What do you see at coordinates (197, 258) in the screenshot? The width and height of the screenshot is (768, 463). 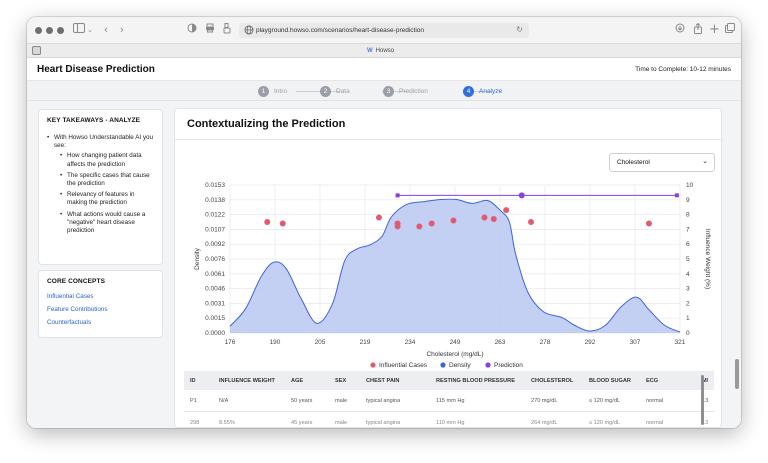 I see `y-axis-label: Density` at bounding box center [197, 258].